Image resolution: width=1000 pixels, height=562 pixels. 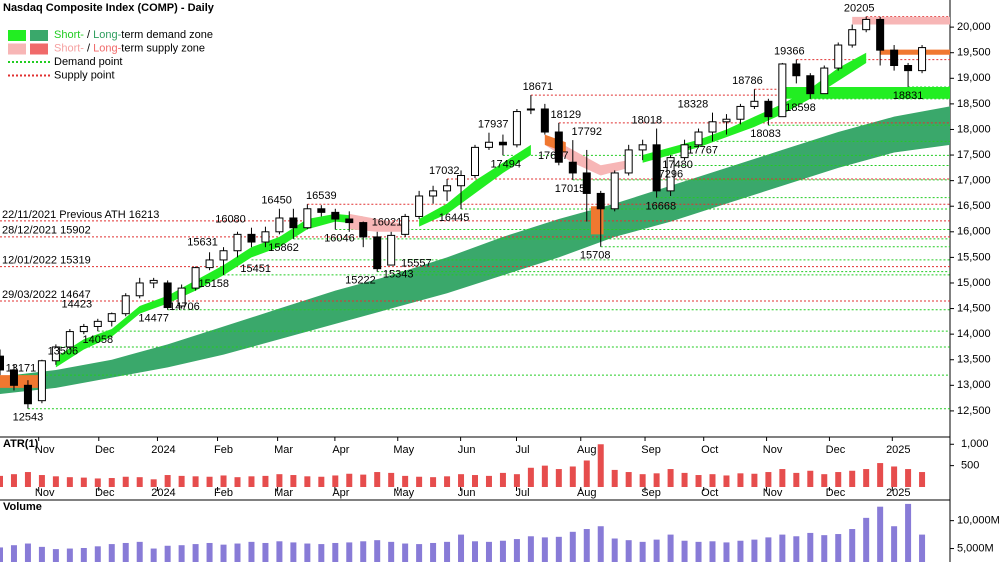 I want to click on price-annotation: 14423, so click(x=77, y=304).